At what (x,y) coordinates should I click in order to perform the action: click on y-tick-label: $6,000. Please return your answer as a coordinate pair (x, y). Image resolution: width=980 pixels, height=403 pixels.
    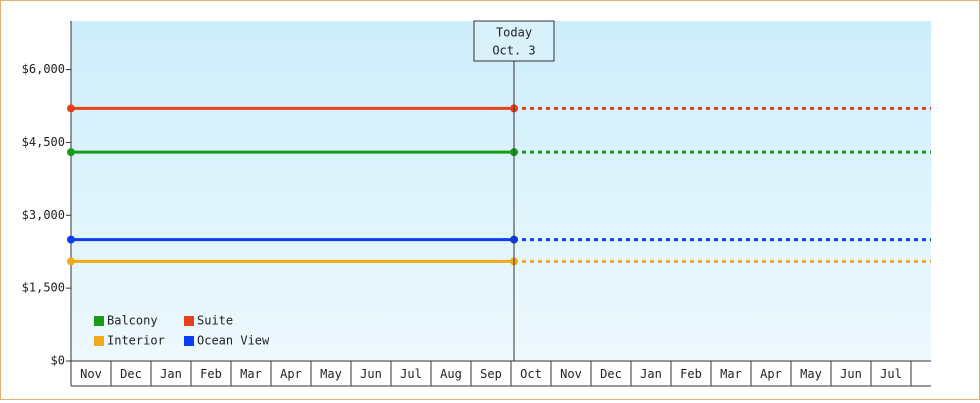
    Looking at the image, I should click on (43, 69).